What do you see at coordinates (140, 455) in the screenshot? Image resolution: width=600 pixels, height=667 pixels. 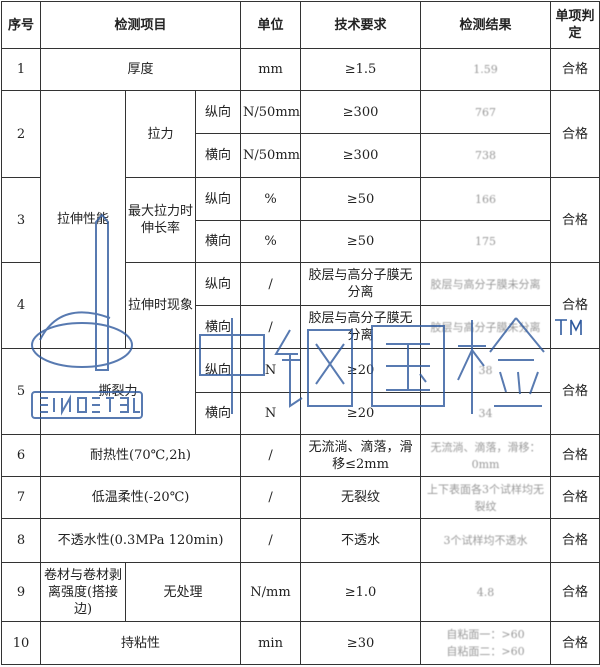 I see `cell-item: 耐热性(70℃,2h)` at bounding box center [140, 455].